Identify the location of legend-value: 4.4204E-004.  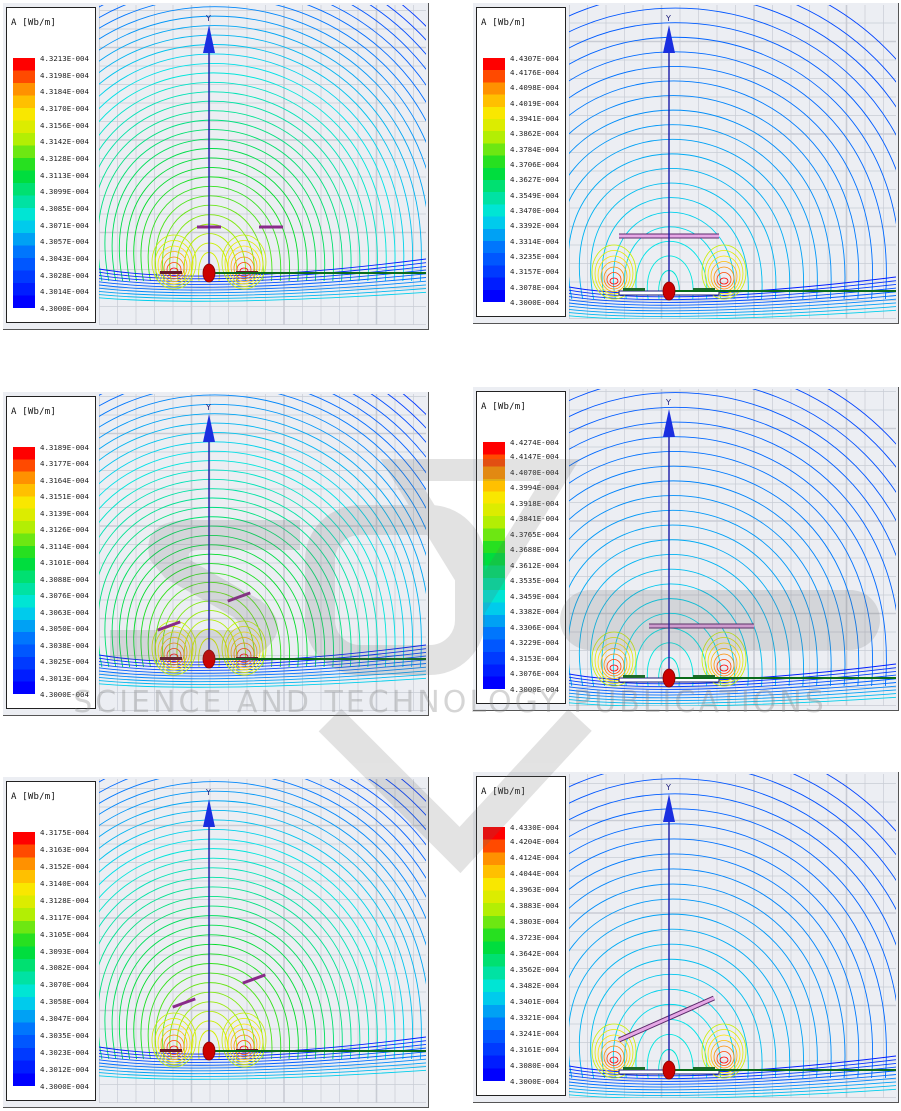
(534, 841).